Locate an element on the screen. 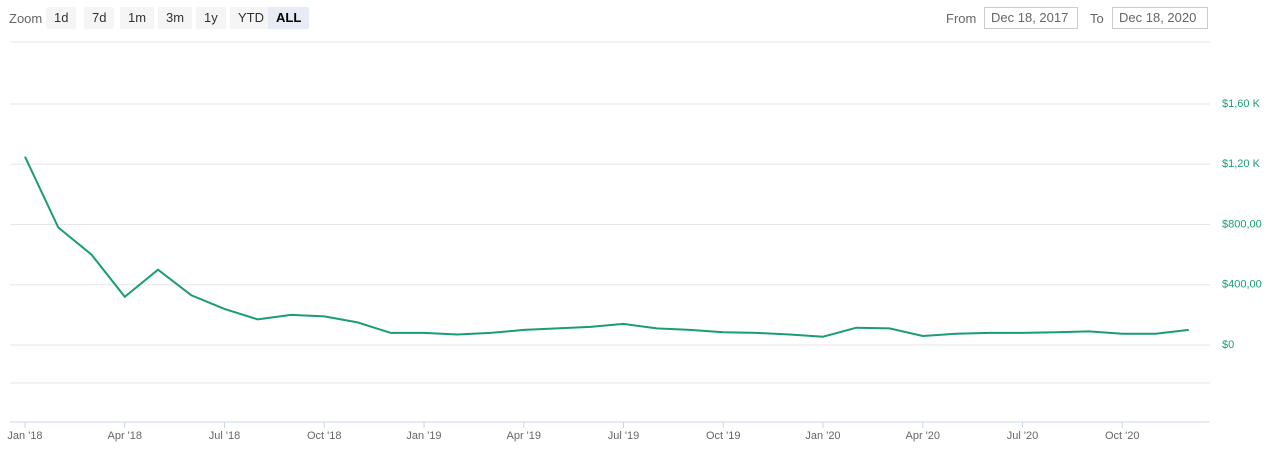  y-tick-label: $0 is located at coordinates (1228, 345).